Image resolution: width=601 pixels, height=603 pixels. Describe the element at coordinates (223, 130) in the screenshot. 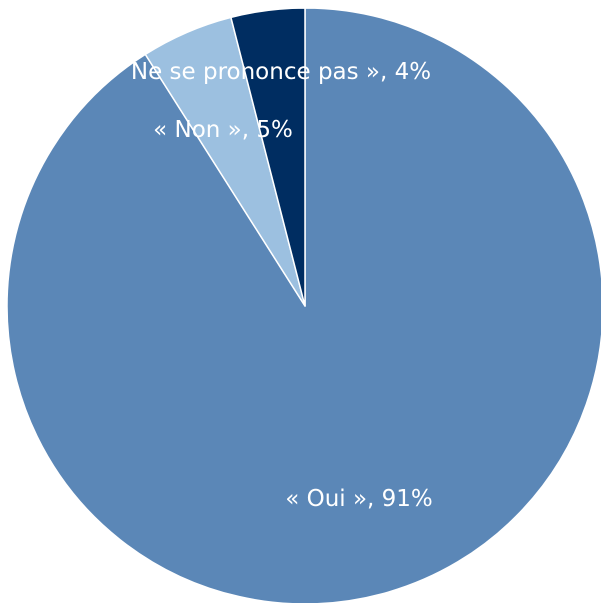

I see `slice-label-non: « Non », 5%` at that location.